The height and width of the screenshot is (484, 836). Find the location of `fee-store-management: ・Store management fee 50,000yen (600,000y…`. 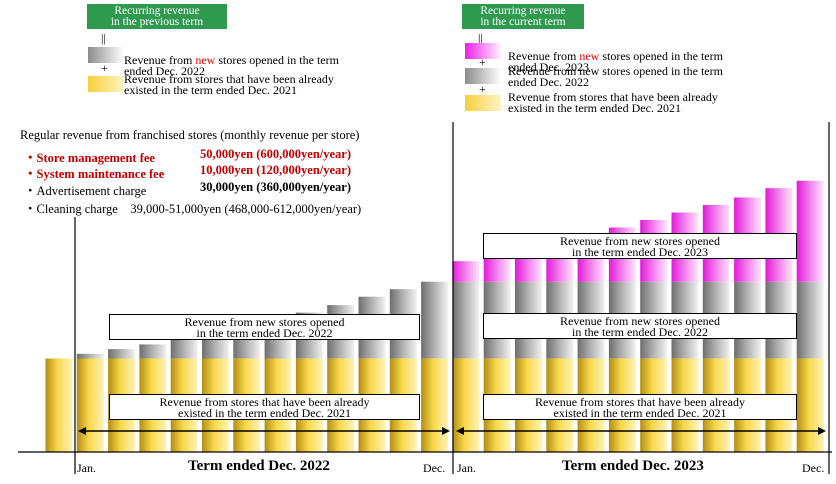

fee-store-management: ・Store management fee 50,000yen (600,000y… is located at coordinates (187, 156).